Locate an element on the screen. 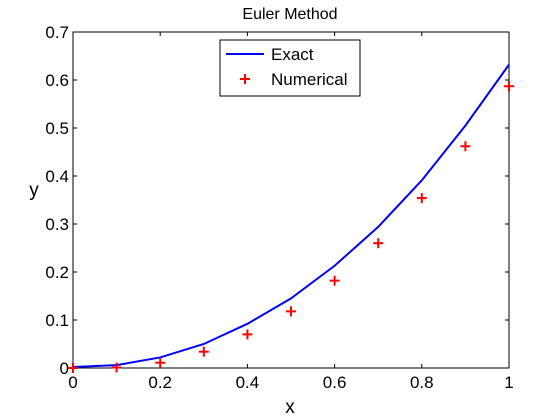 The image size is (560, 420). legend: Exact Numerical is located at coordinates (290, 68).